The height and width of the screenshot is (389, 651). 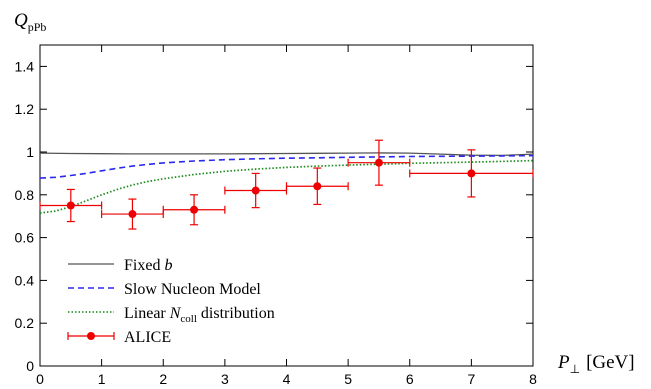 I want to click on legend-swatch-alice-marker, so click(x=91, y=336).